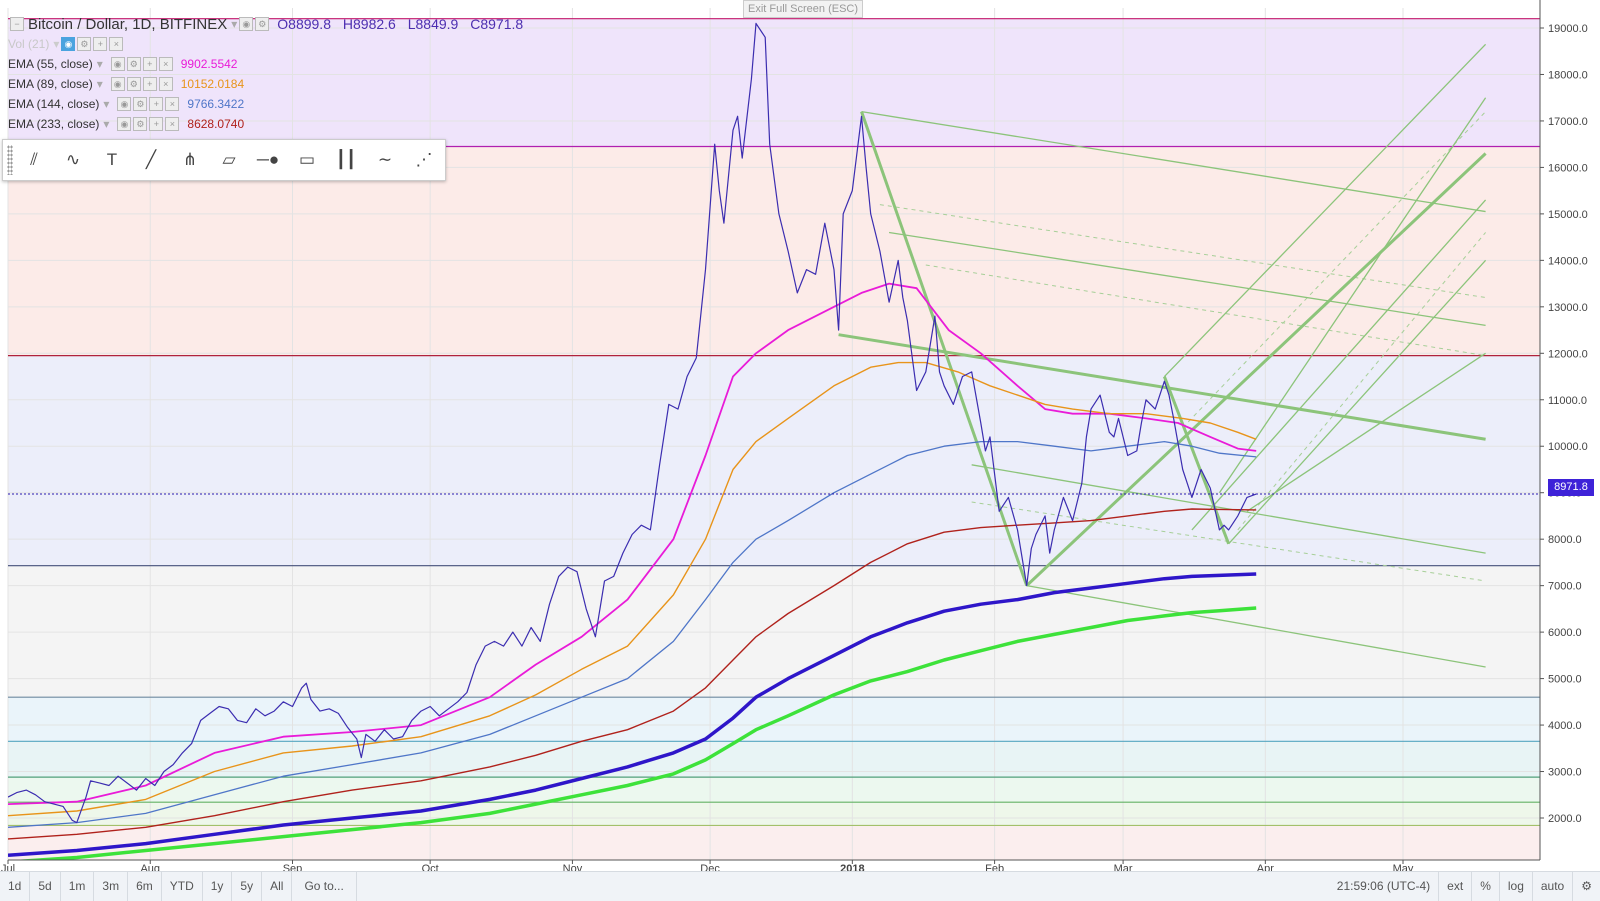 Image resolution: width=1600 pixels, height=901 pixels. What do you see at coordinates (112, 159) in the screenshot?
I see `text-icon: T` at bounding box center [112, 159].